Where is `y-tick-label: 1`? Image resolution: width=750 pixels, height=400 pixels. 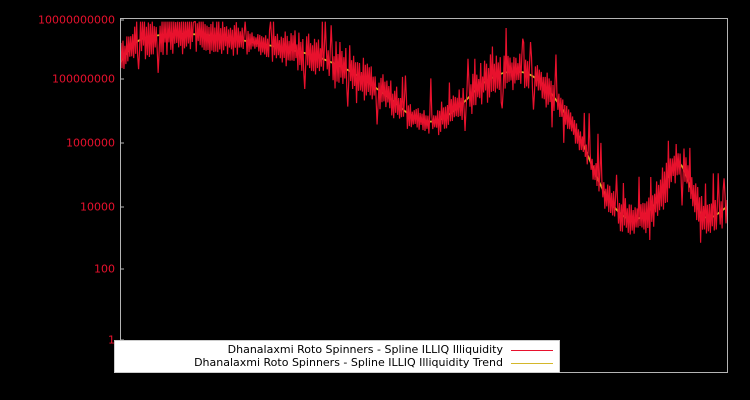 y-tick-label: 1 is located at coordinates (111, 340).